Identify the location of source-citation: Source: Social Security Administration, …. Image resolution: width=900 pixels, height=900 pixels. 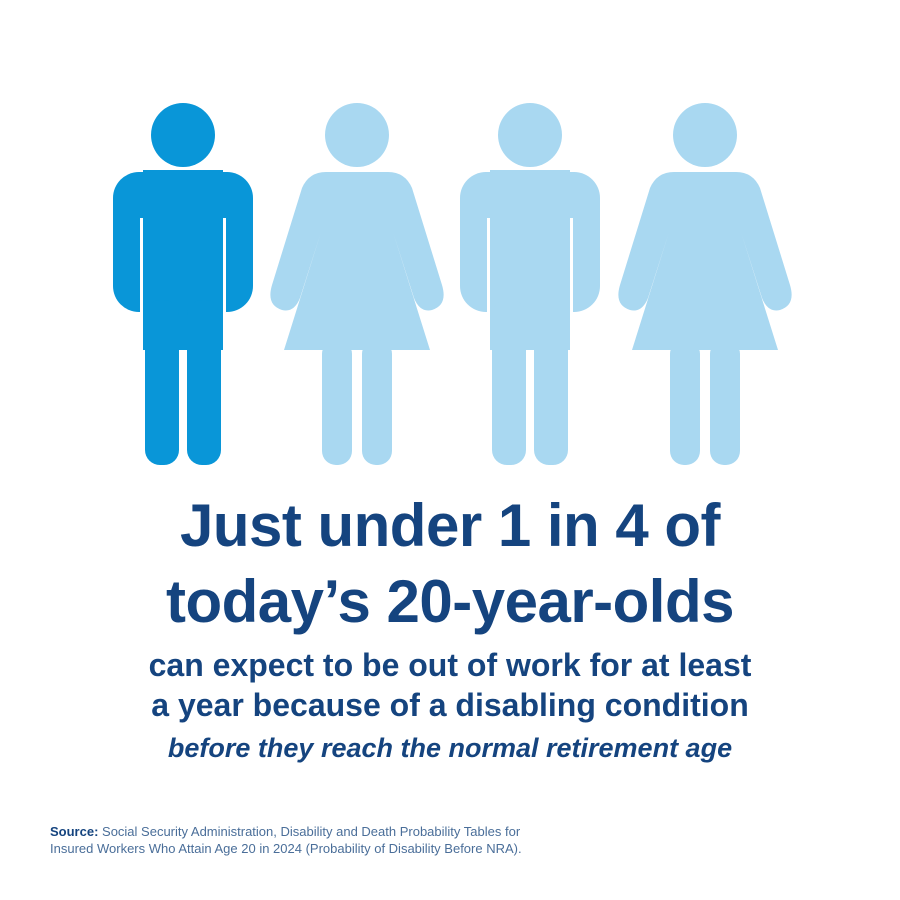
(290, 840).